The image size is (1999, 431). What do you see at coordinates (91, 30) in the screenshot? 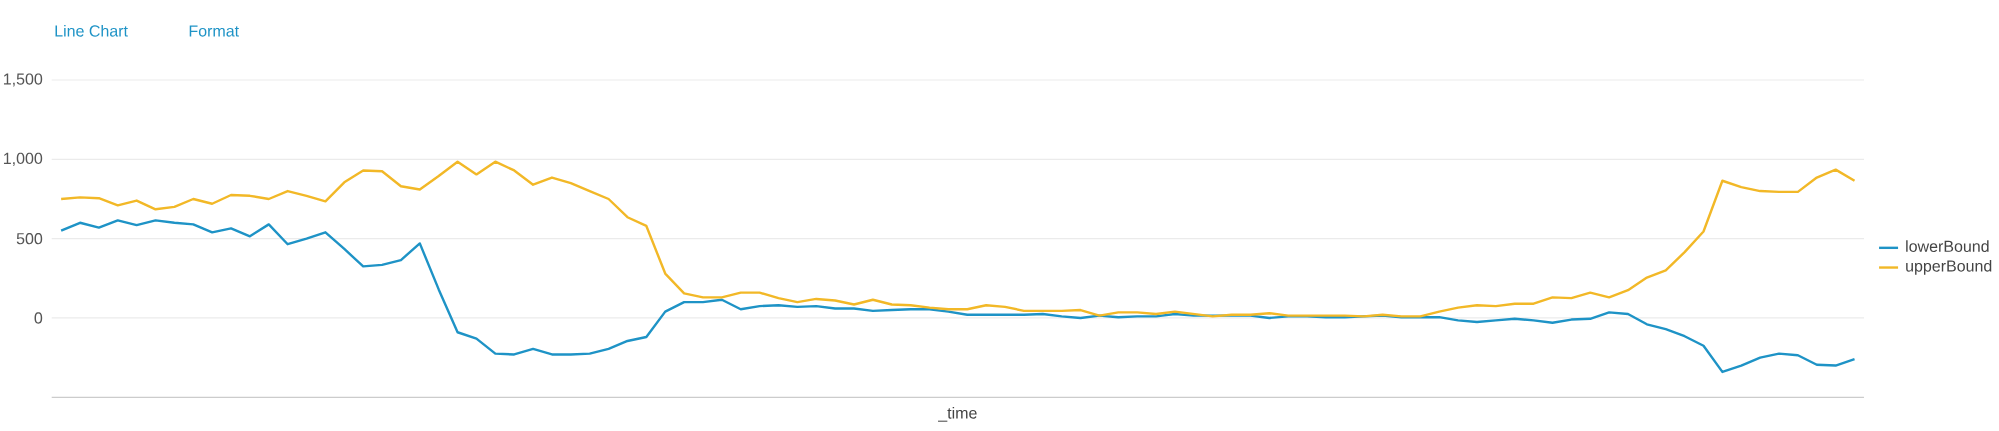
I see `text: Line Chart` at bounding box center [91, 30].